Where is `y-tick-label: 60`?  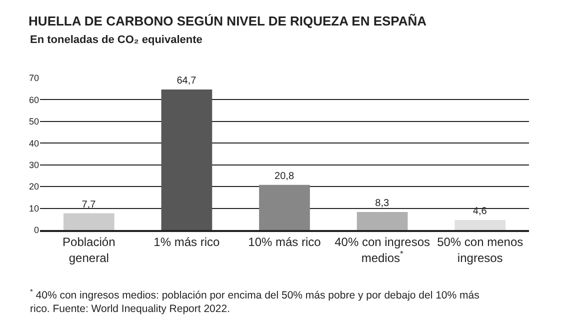
y-tick-label: 60 is located at coordinates (33, 99).